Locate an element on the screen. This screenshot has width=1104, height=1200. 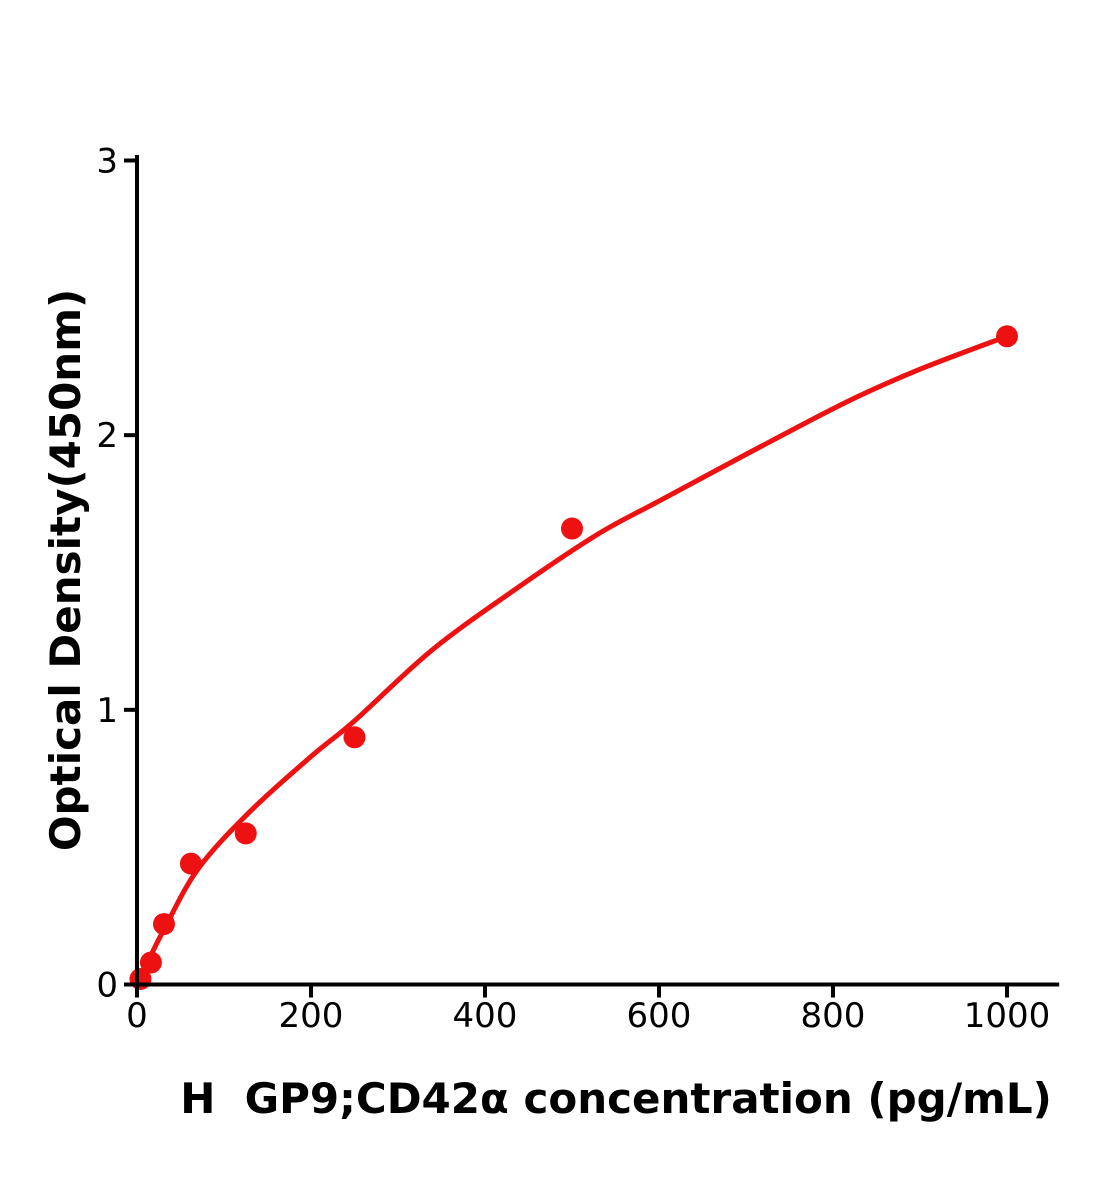
y-tick-label: 0 is located at coordinates (107, 986).